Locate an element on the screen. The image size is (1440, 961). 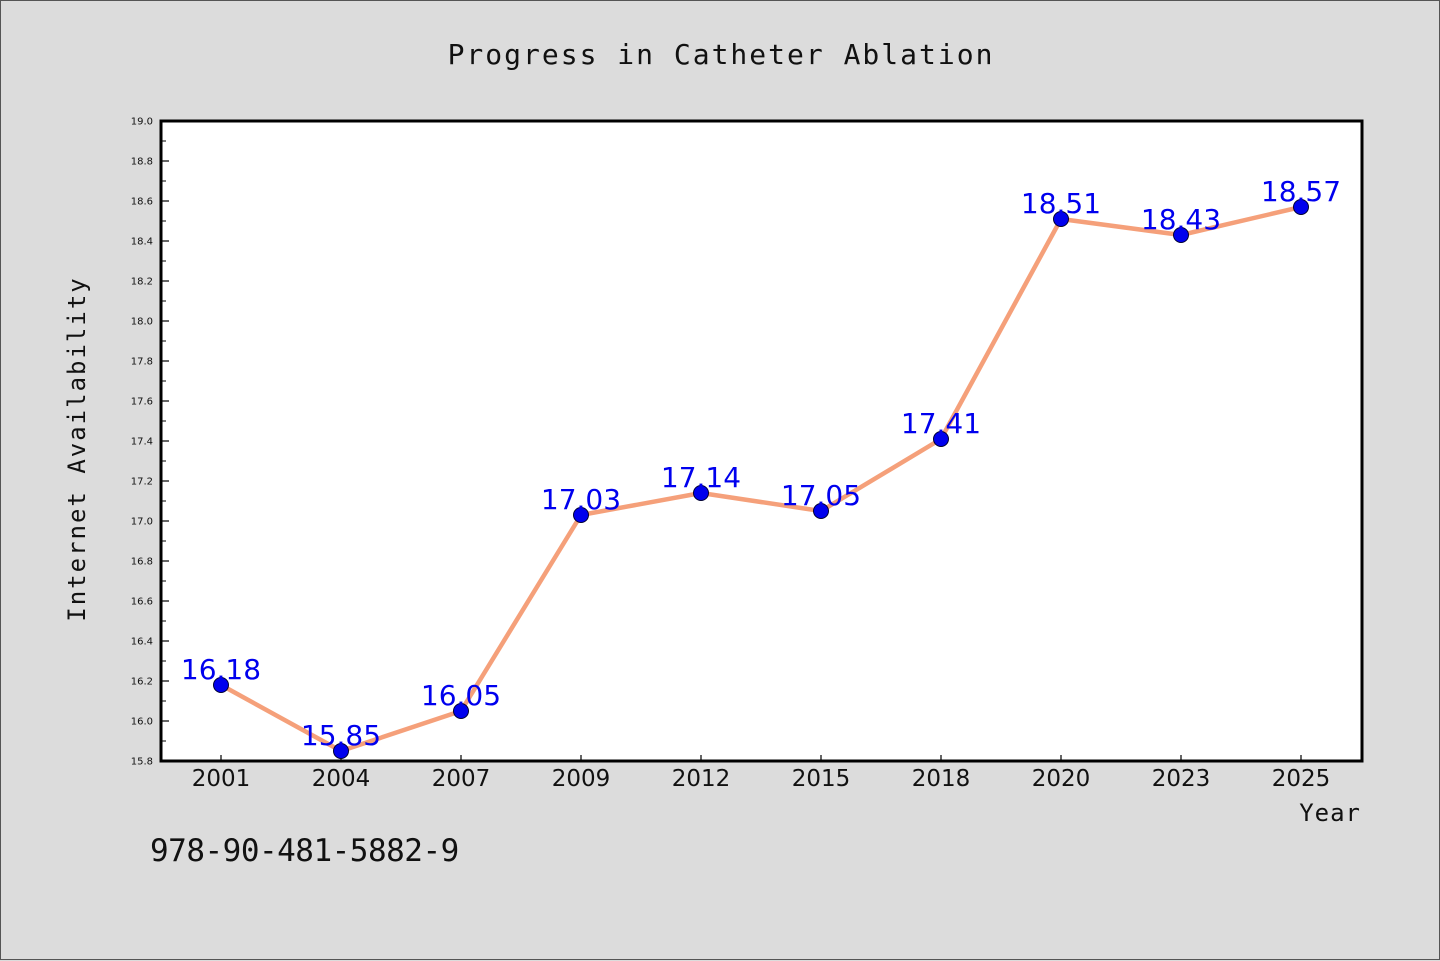
isbn-text: 978-90-481-5882-9 is located at coordinates (304, 851).